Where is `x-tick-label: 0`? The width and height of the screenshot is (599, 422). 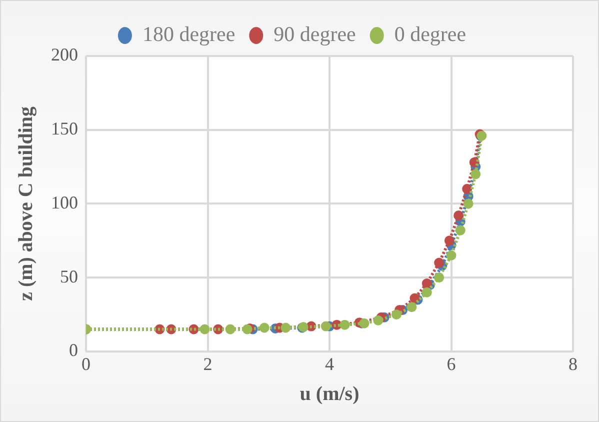 x-tick-label: 0 is located at coordinates (86, 364).